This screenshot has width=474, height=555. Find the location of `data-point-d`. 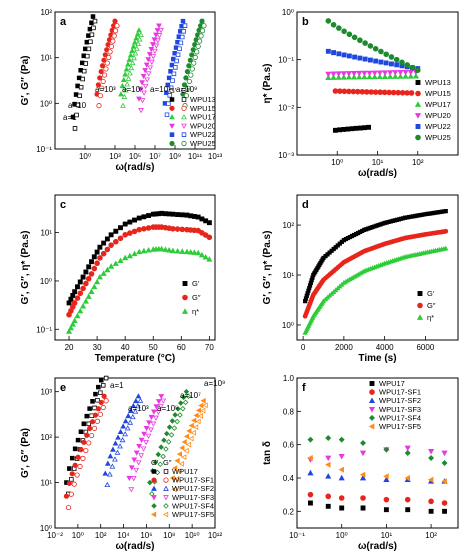

data-point-d is located at coordinates (446, 231).